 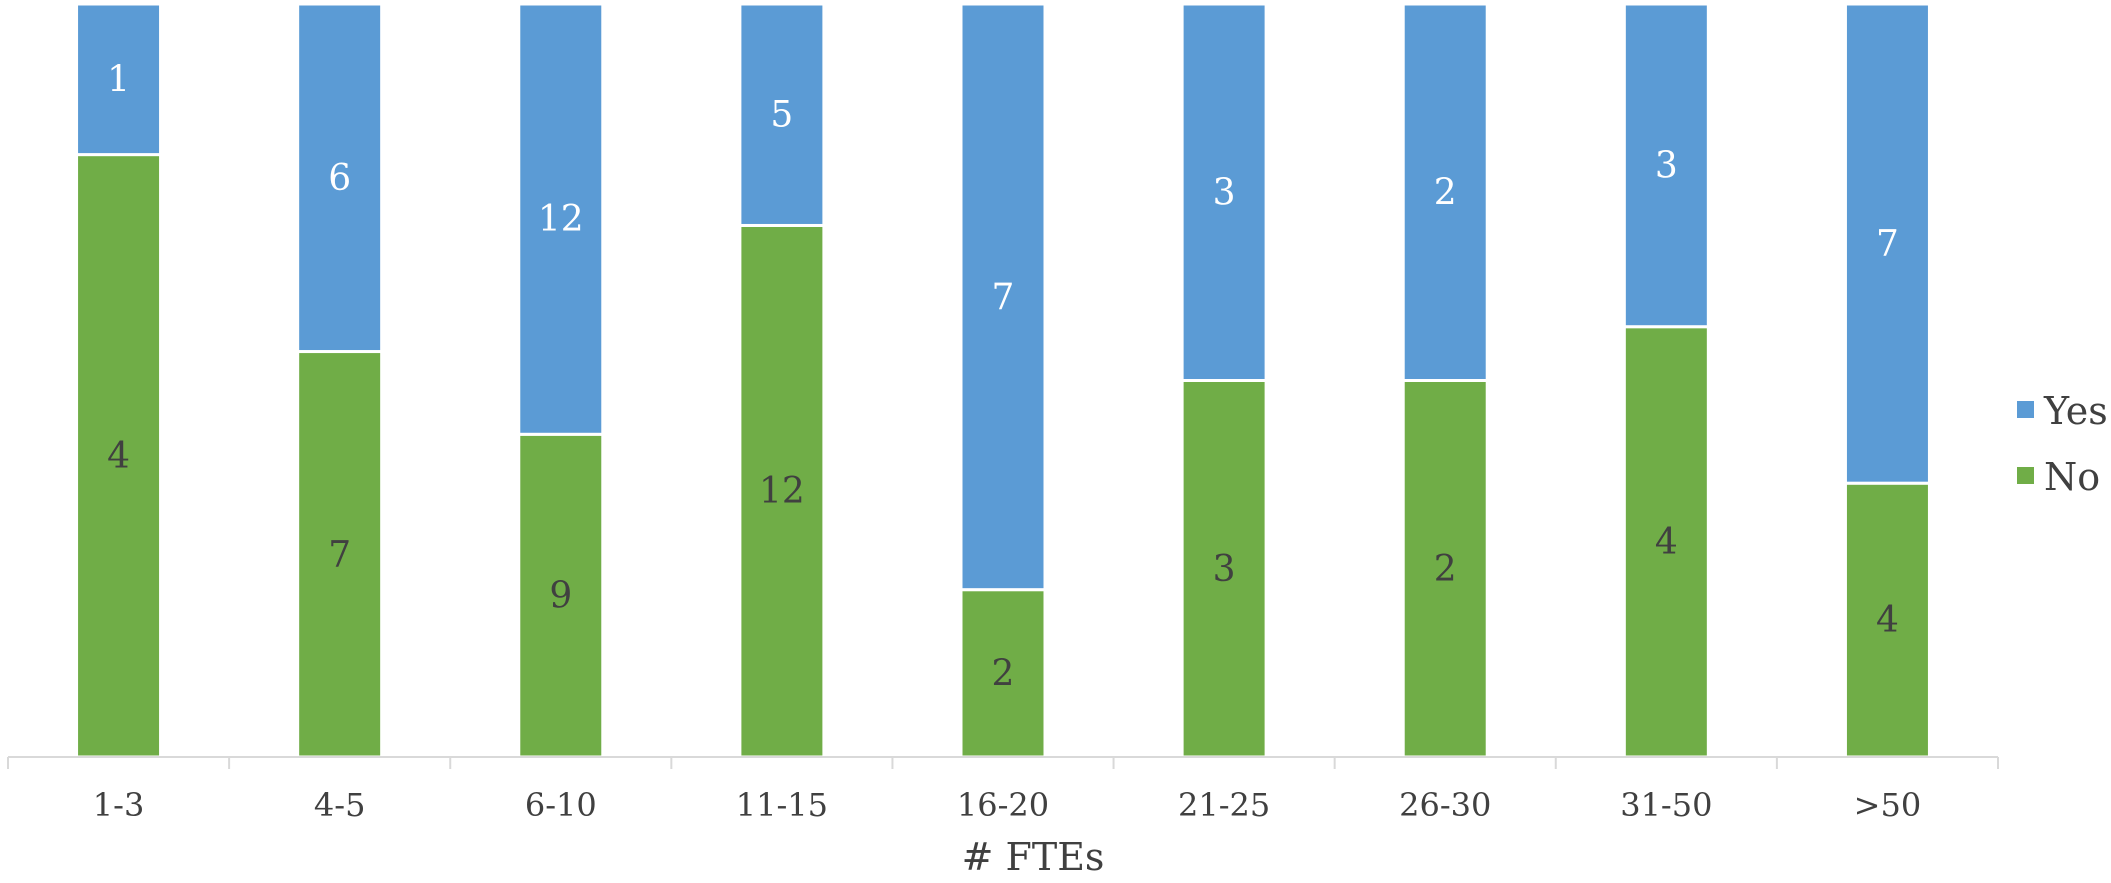 I want to click on x-tick-label-4-5: 4-5, so click(x=340, y=805).